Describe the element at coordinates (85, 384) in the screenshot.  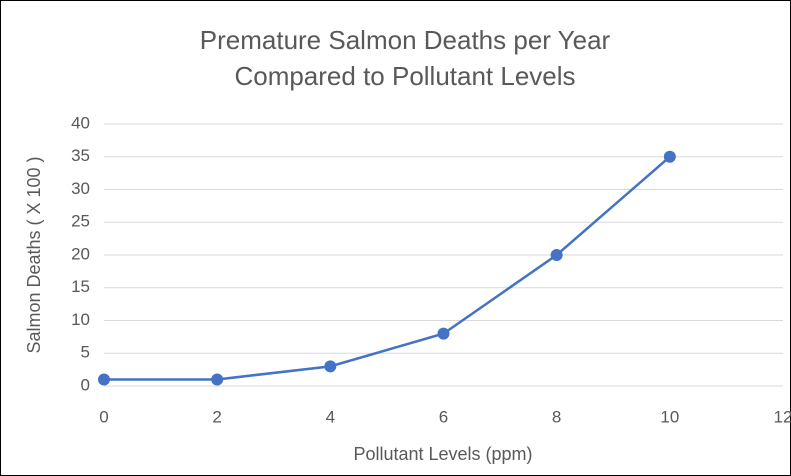
I see `y-tick-label: 0` at that location.